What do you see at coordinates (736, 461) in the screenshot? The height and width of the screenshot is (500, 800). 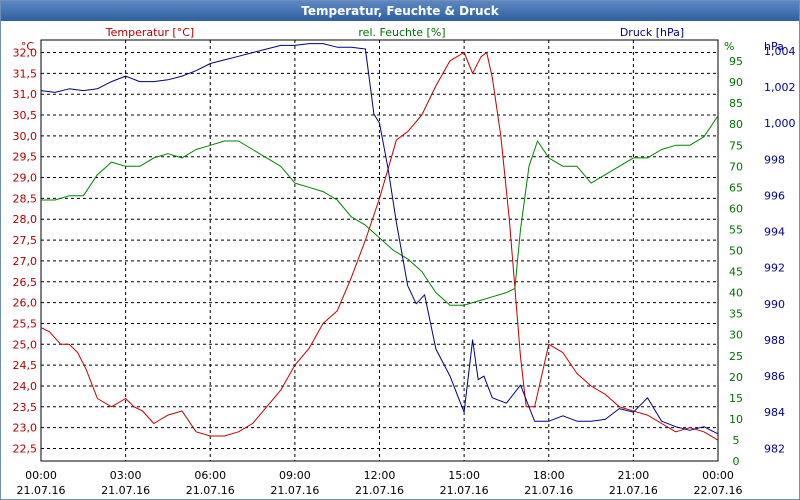 I see `tick-label-humidity: 0` at bounding box center [736, 461].